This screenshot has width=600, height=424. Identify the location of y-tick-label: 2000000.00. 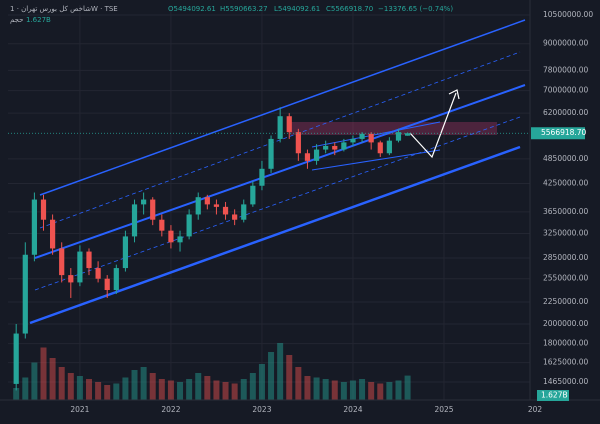
(566, 323).